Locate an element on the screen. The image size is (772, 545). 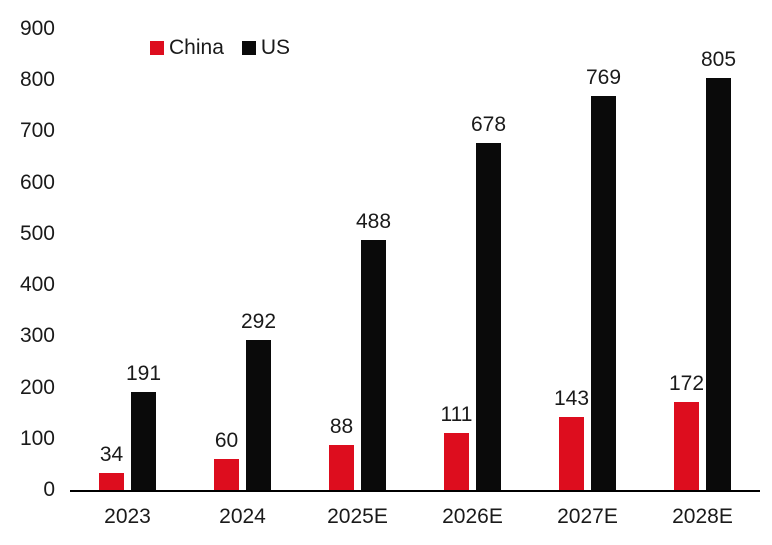
bar-value-label: 678 is located at coordinates (488, 124).